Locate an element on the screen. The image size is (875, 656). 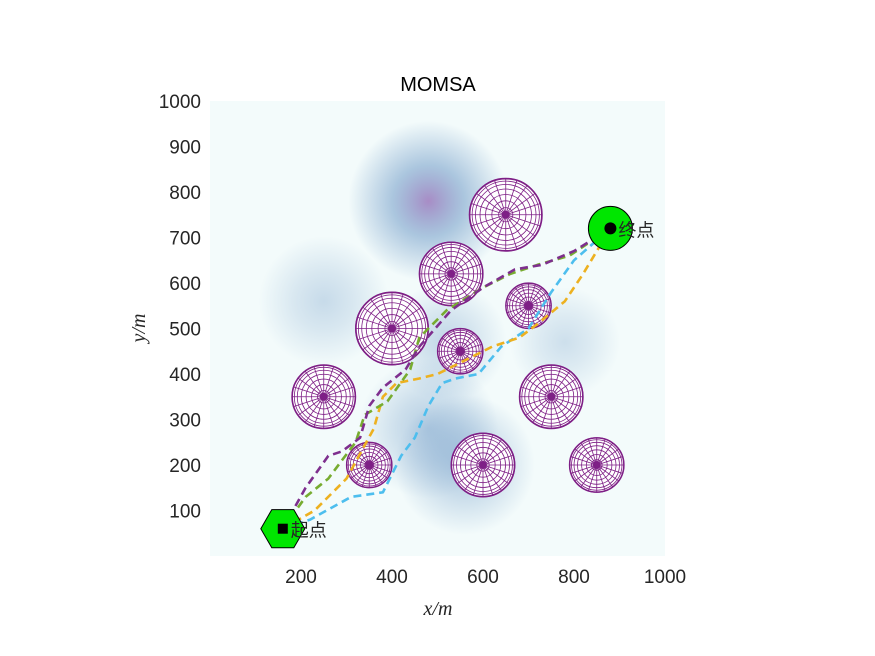
y-tick-label: 400 is located at coordinates (185, 375).